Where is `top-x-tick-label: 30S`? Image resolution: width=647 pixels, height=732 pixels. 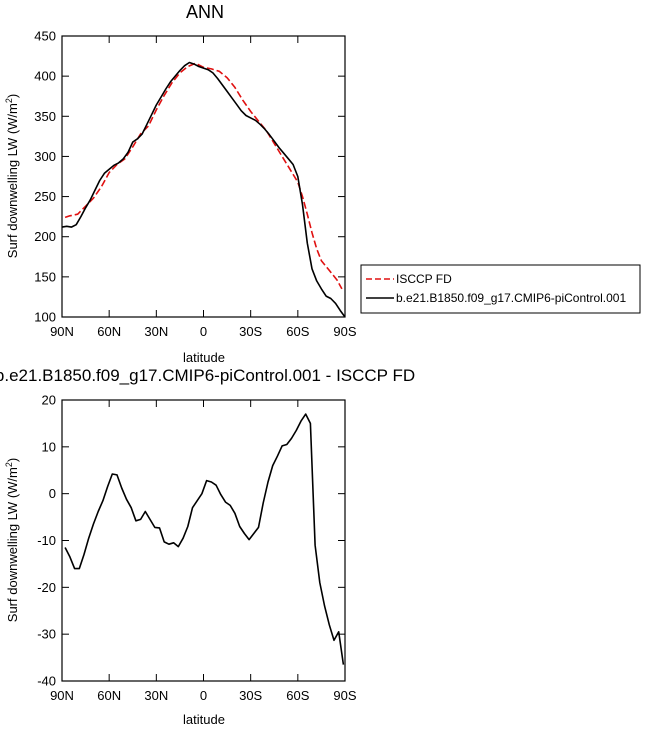
top-x-tick-label: 30S is located at coordinates (250, 331).